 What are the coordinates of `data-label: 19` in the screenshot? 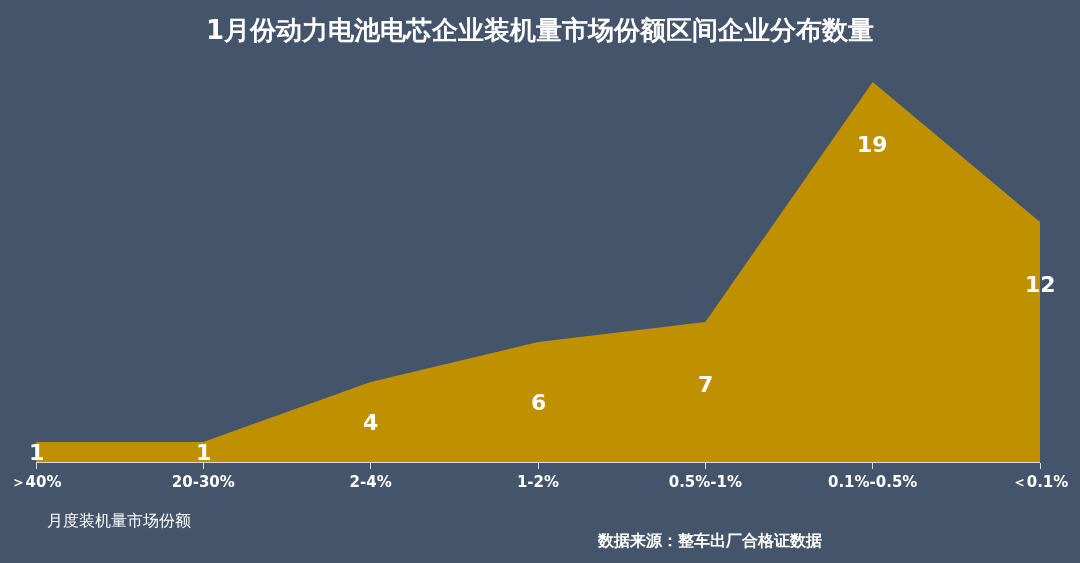 It's located at (872, 144).